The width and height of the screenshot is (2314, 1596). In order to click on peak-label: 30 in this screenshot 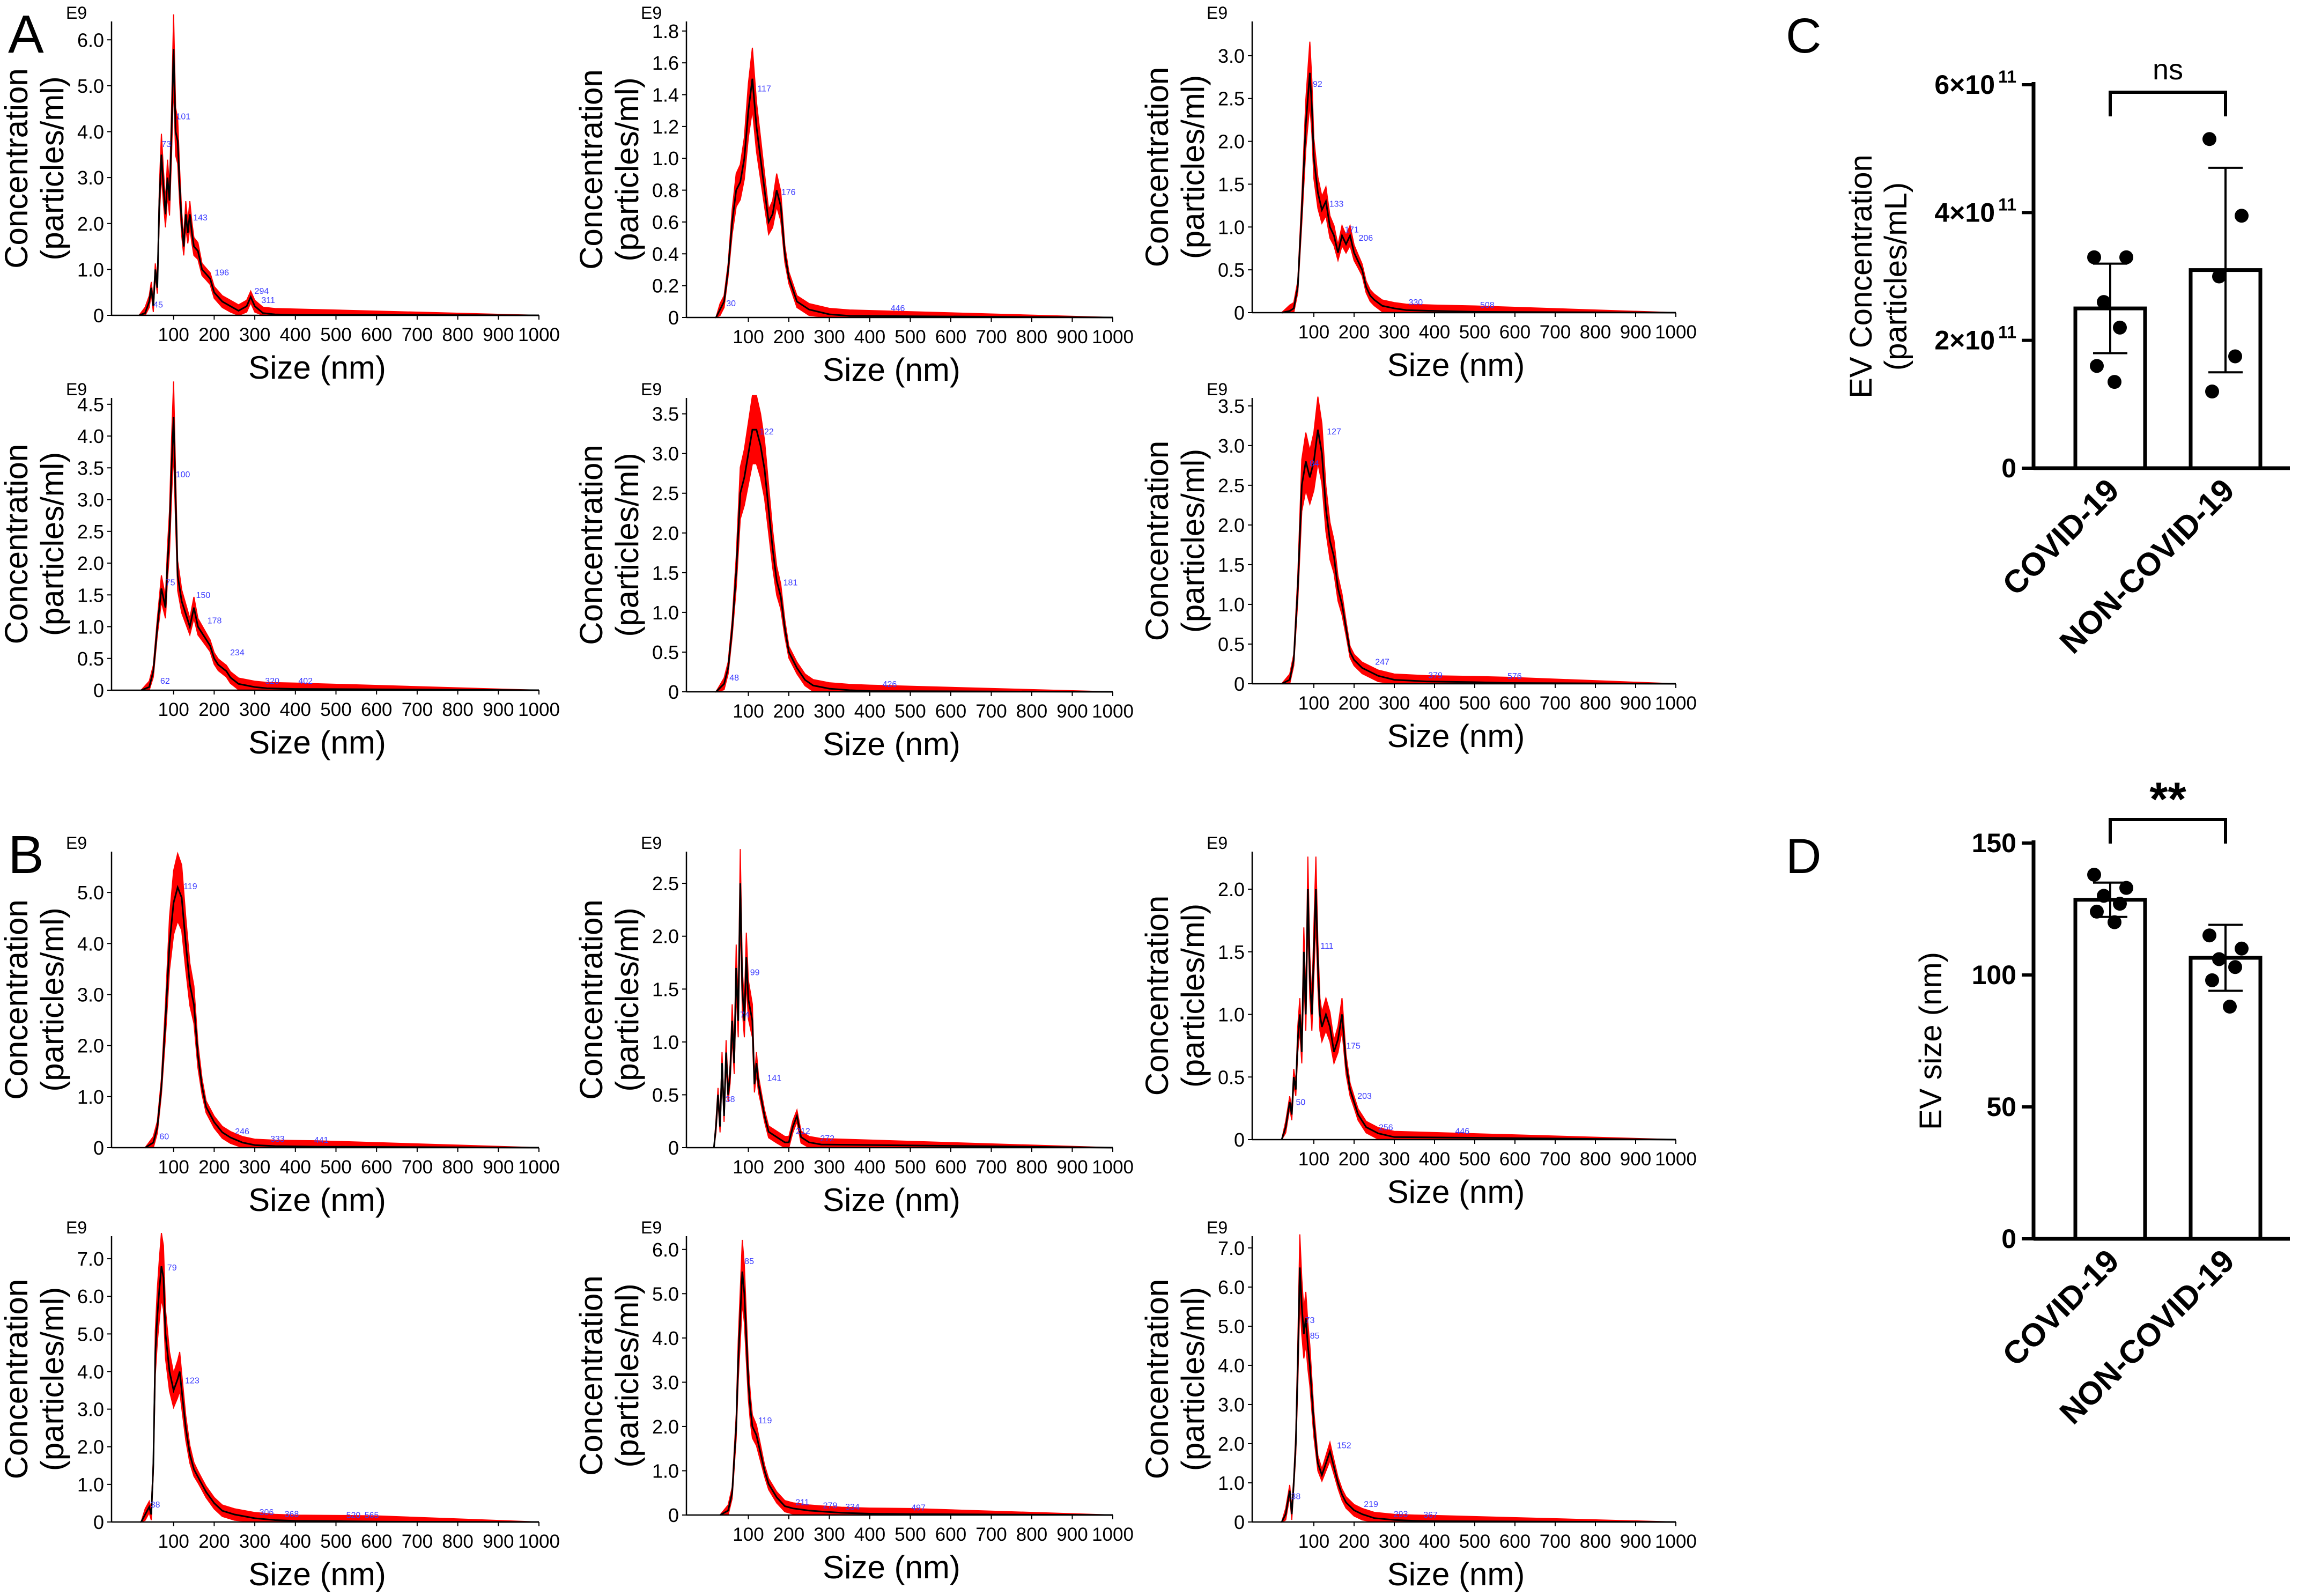, I will do `click(731, 303)`.